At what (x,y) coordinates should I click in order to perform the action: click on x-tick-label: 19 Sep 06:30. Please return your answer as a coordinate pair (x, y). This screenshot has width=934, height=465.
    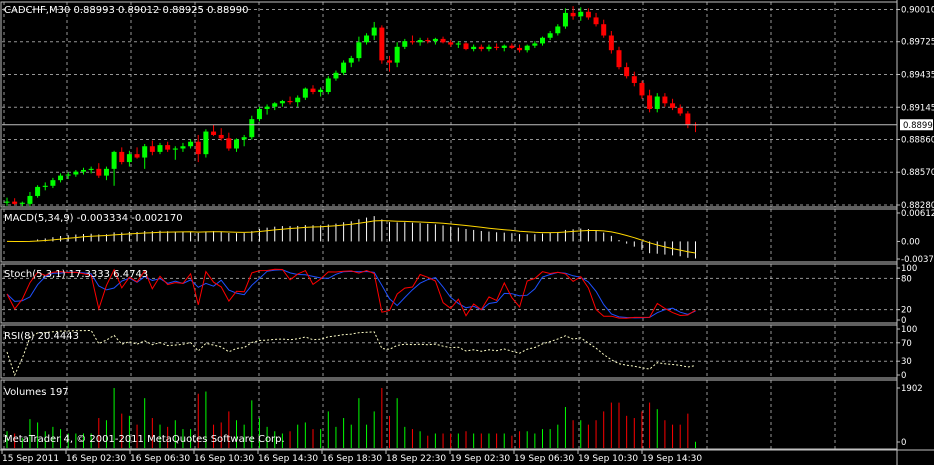
    Looking at the image, I should click on (544, 459).